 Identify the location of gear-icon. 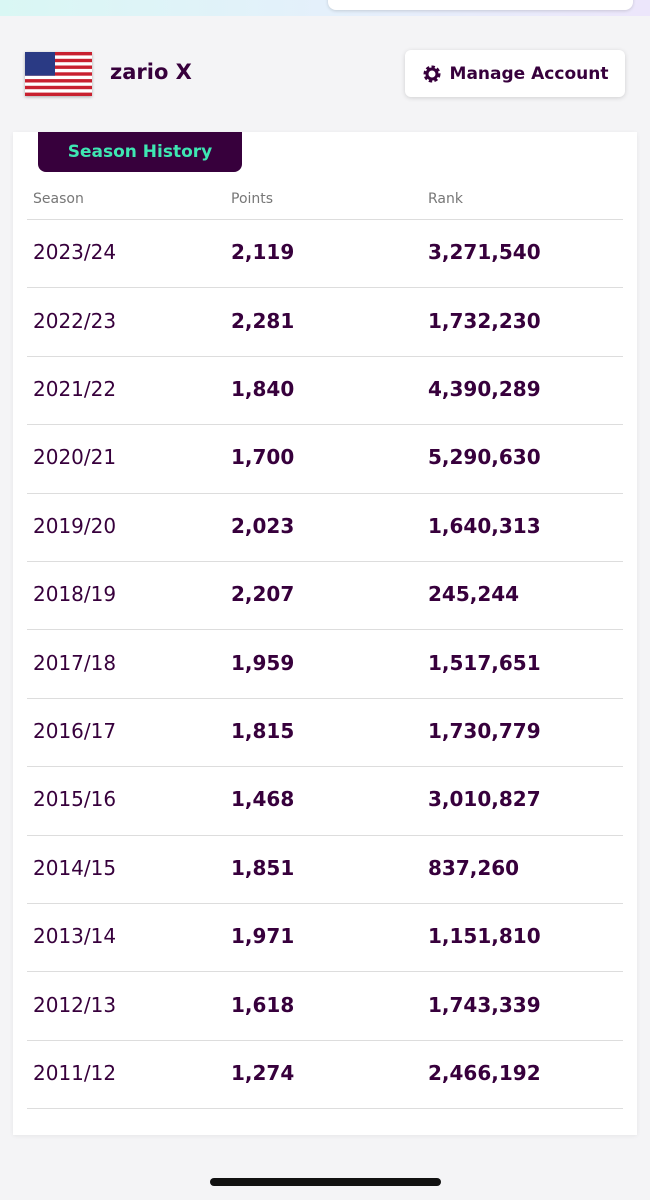
(432, 73).